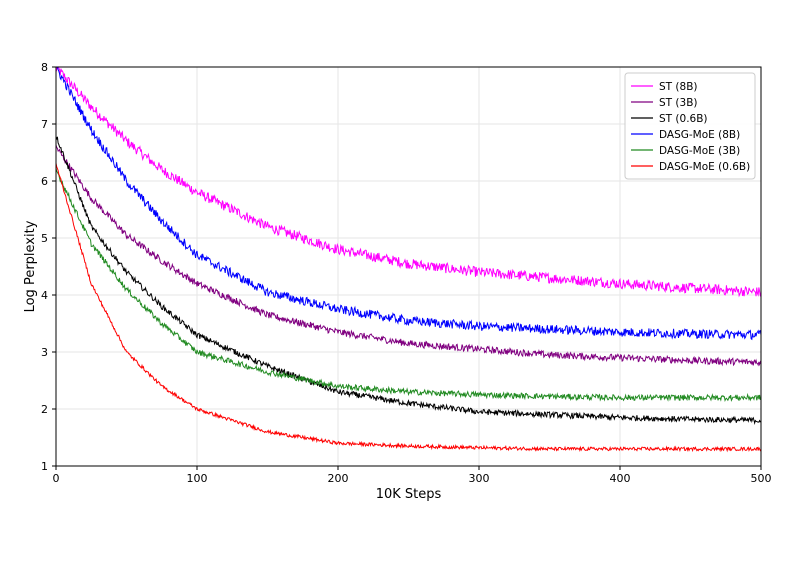  Describe the element at coordinates (56, 478) in the screenshot. I see `x-tick-label: 0` at that location.